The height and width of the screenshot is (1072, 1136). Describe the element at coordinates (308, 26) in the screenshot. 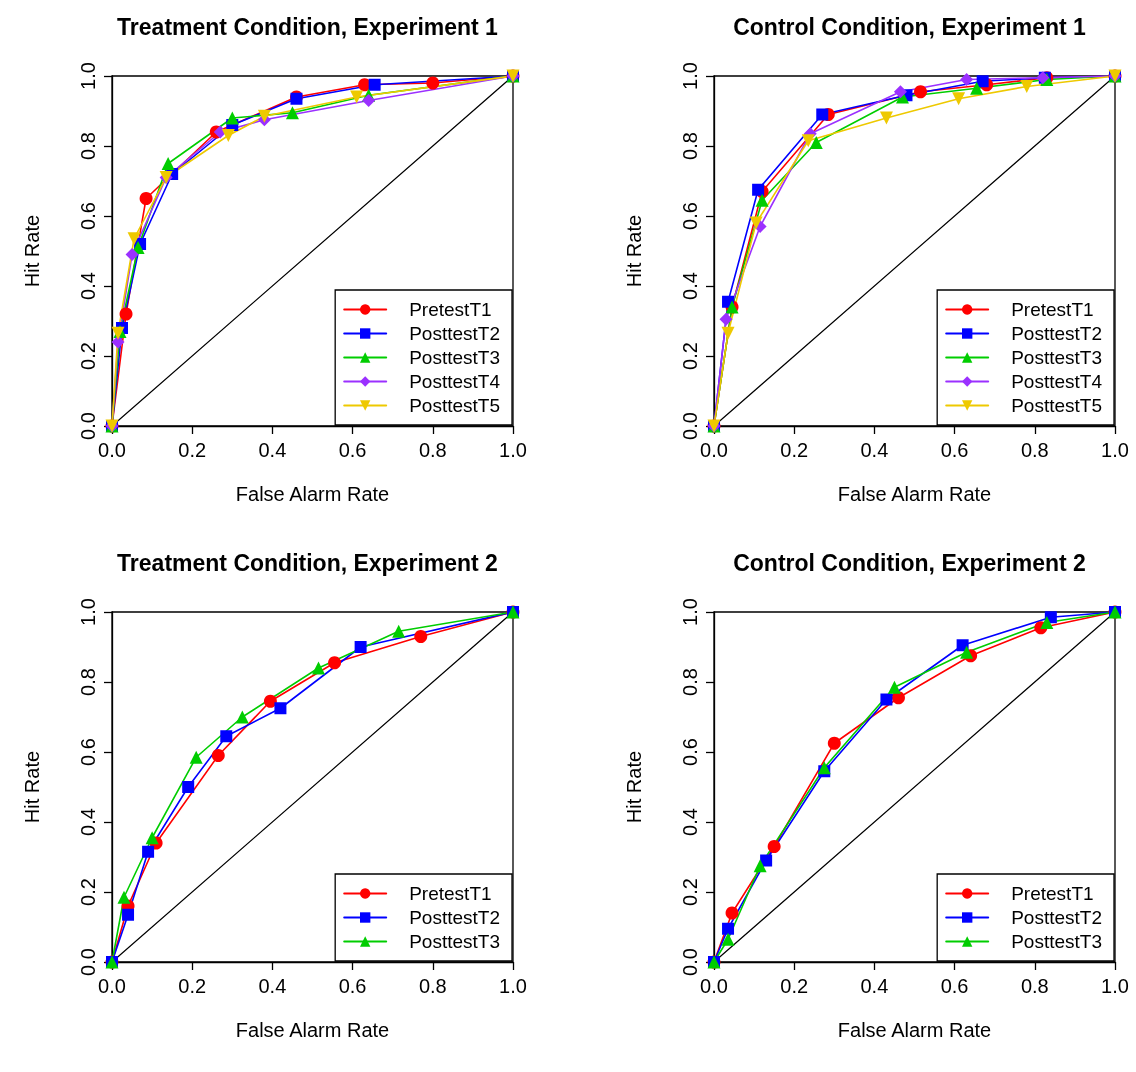

I see `chart-title: Treatment Condition, Experiment 1` at that location.